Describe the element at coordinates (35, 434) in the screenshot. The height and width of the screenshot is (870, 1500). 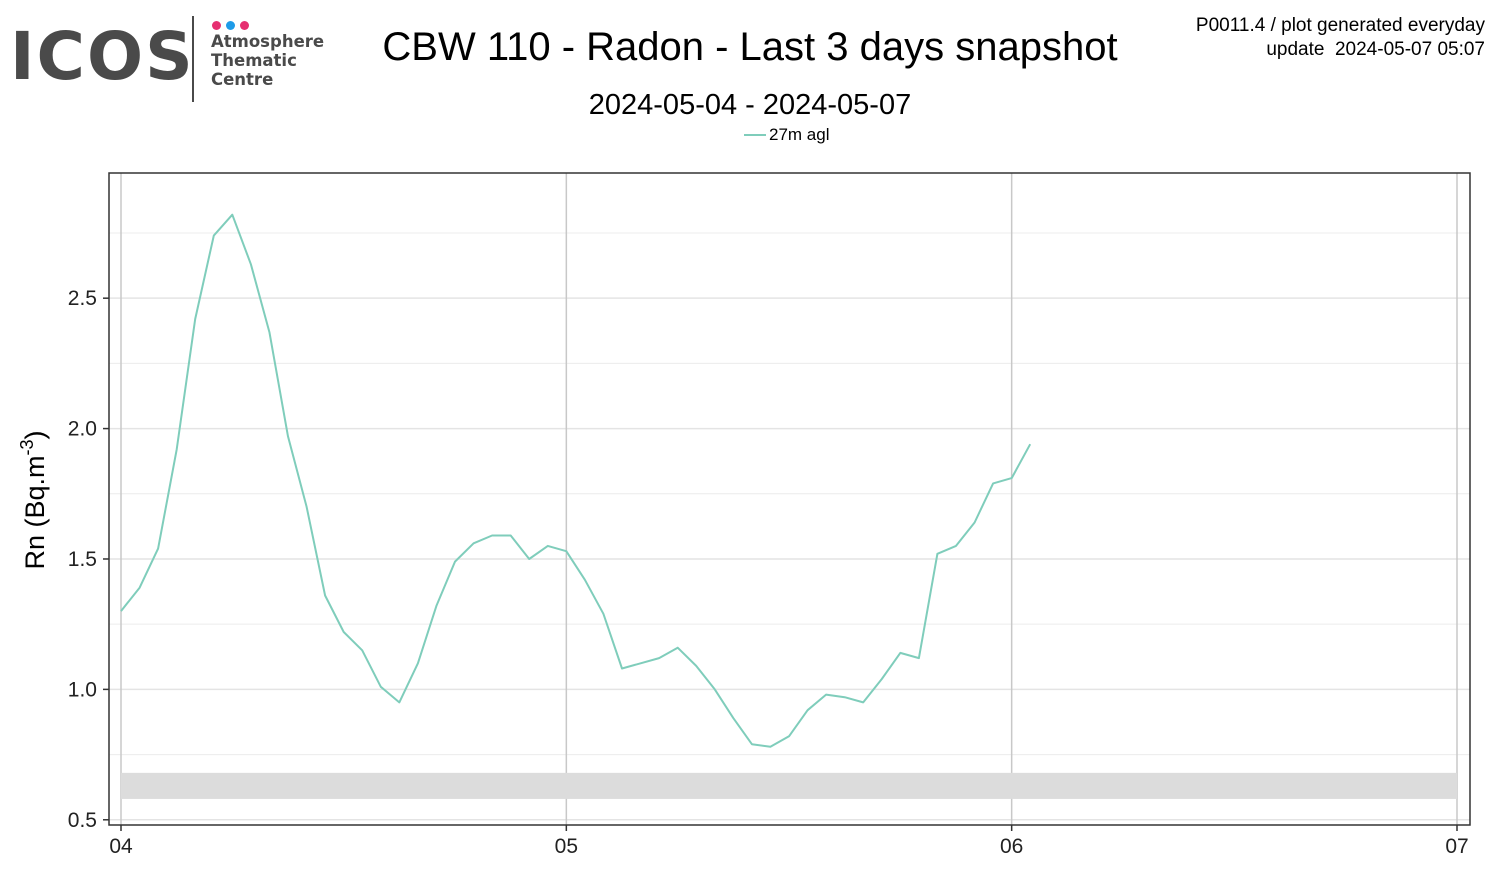
I see `y-axis-label-tail: )` at that location.